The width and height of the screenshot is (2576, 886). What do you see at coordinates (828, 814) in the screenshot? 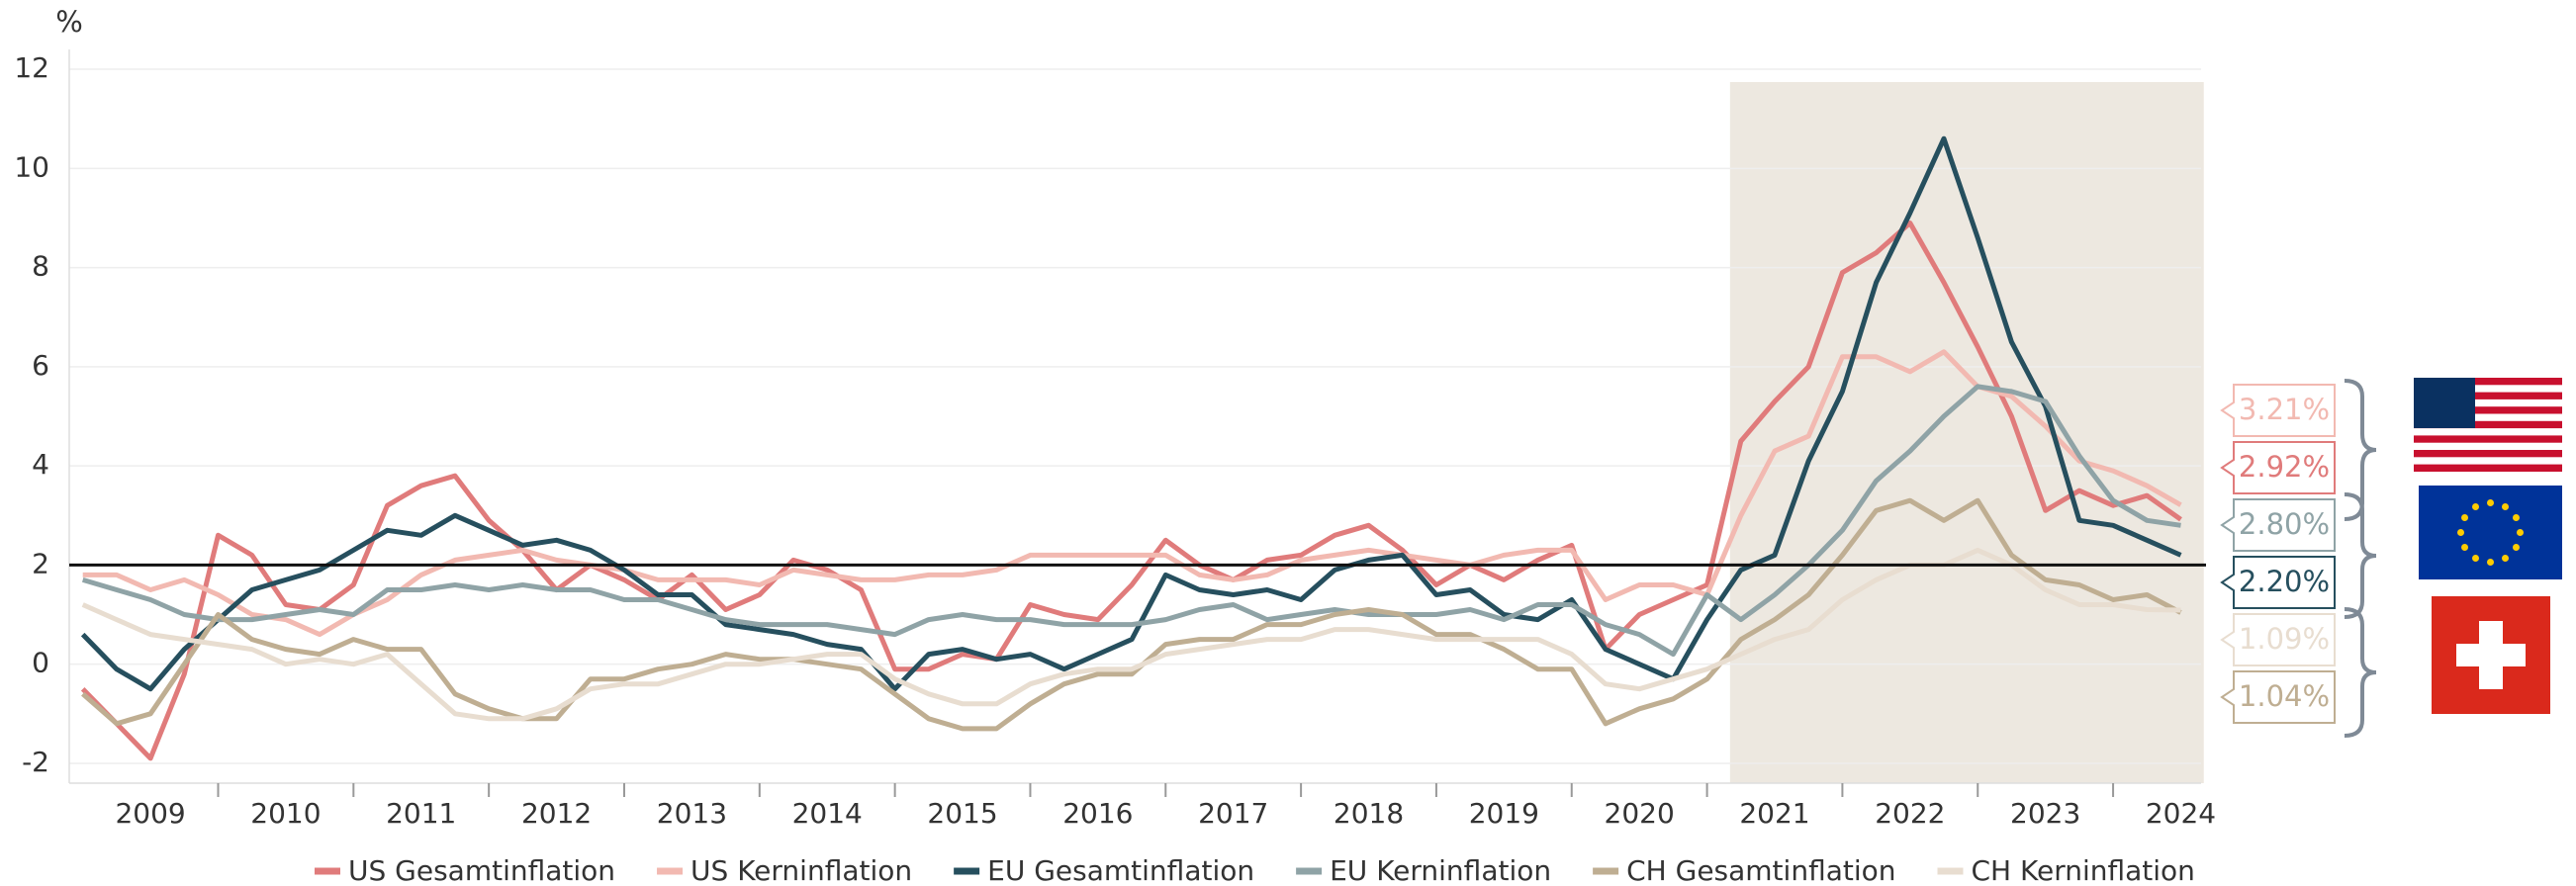
I see `x-tick-label: 2014` at bounding box center [828, 814].